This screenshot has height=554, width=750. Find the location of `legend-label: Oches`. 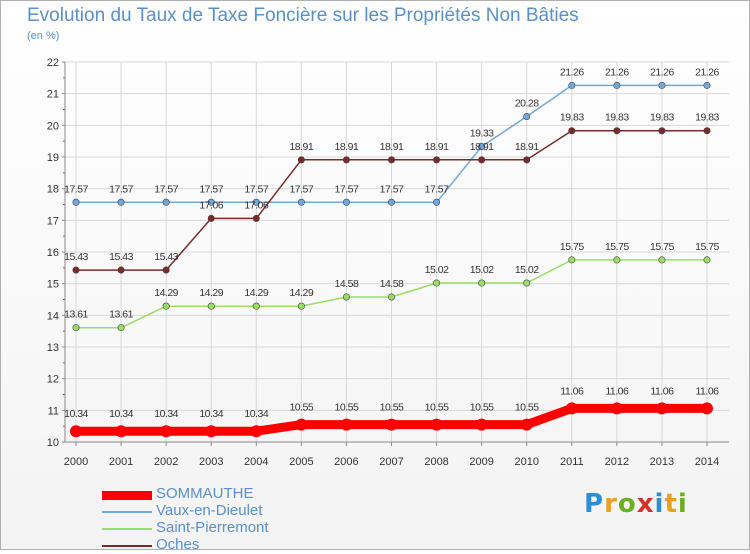

legend-label: Oches is located at coordinates (178, 544).